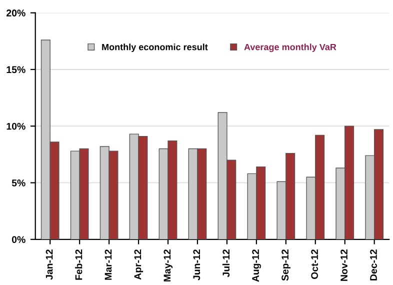 The width and height of the screenshot is (393, 285). I want to click on x-tick-label: Sep-12, so click(286, 265).